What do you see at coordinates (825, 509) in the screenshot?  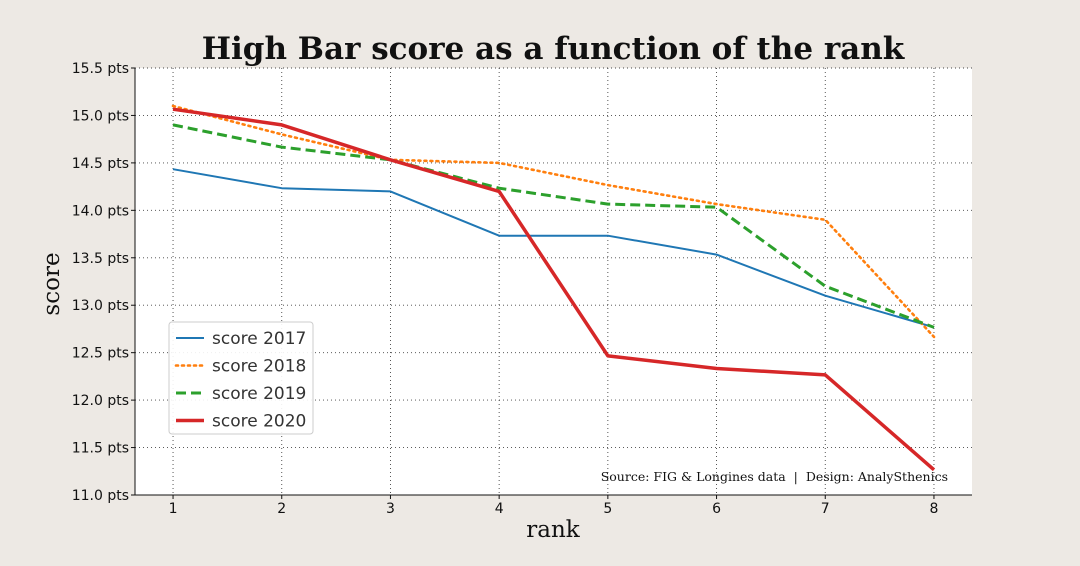 I see `x-tick-label: 7` at bounding box center [825, 509].